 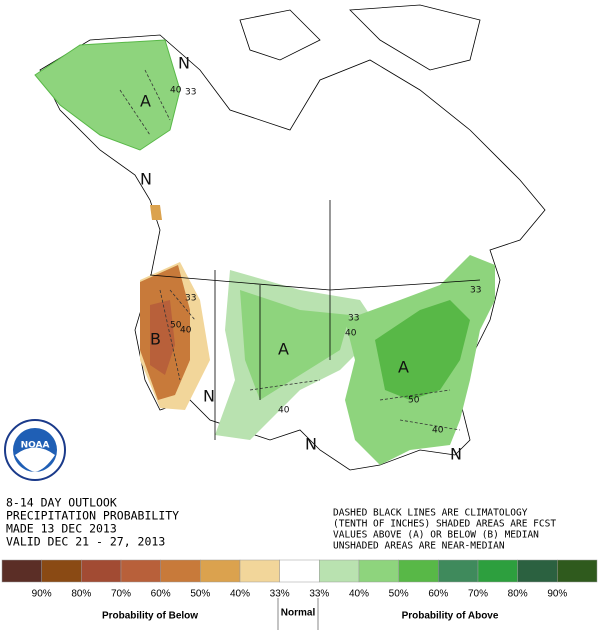 I want to click on noaa-logo: NOAA, so click(x=35, y=450).